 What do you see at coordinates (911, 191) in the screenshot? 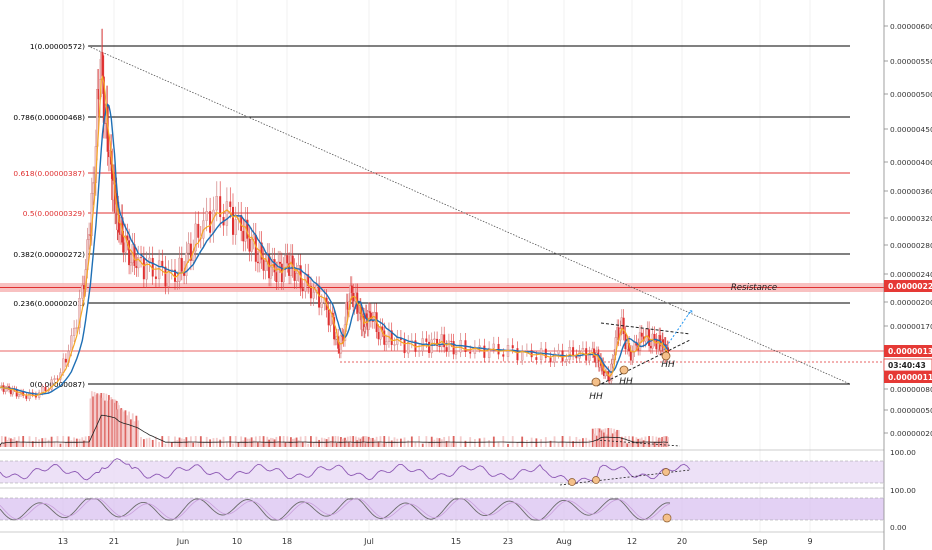
I see `price-tick-label: 0.00000360` at bounding box center [911, 191].